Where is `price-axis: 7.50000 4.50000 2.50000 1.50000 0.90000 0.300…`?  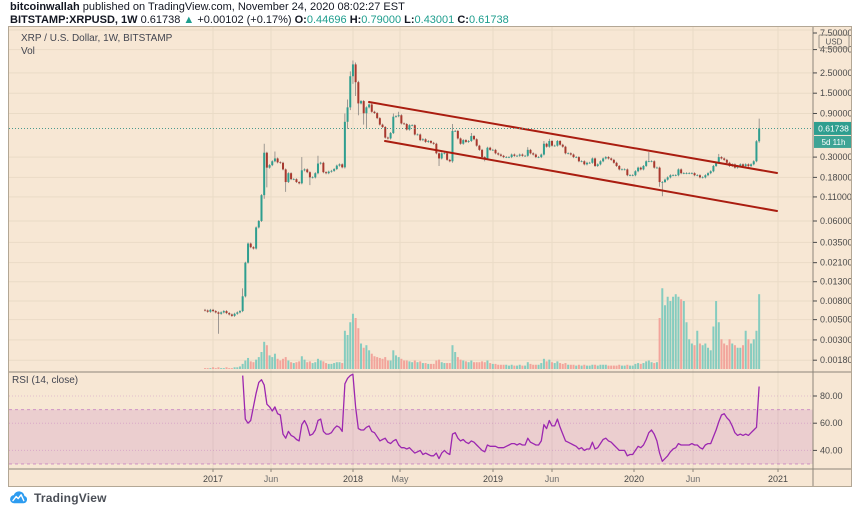 price-axis: 7.50000 4.50000 2.50000 1.50000 0.90000 0.300… is located at coordinates (832, 196).